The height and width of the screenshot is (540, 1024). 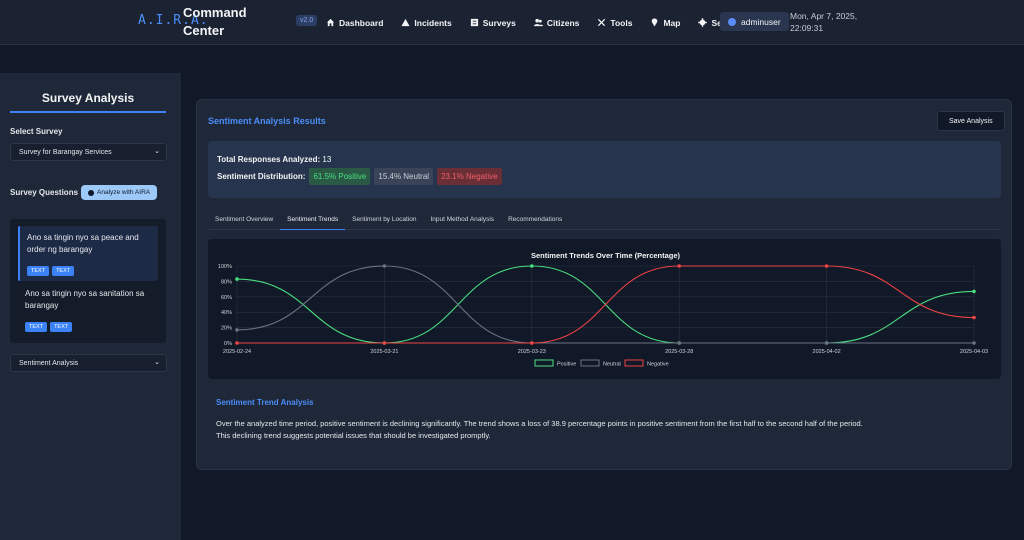 What do you see at coordinates (606, 255) in the screenshot?
I see `chart-title: Sentiment Trends Over Time (Percentage)` at bounding box center [606, 255].